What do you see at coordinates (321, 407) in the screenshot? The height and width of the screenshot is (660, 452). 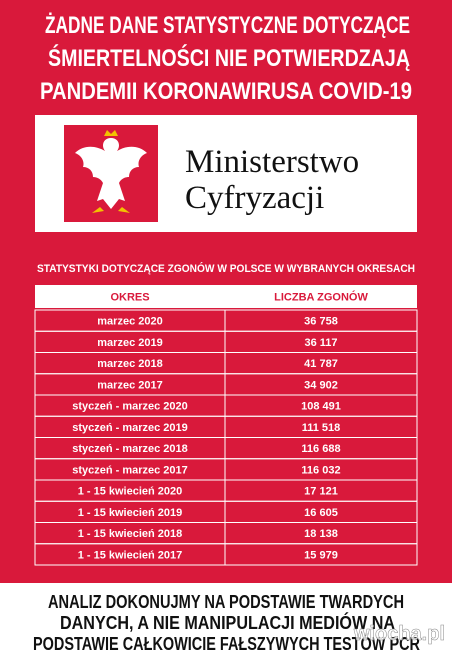 I see `table-cell: 108 491` at bounding box center [321, 407].